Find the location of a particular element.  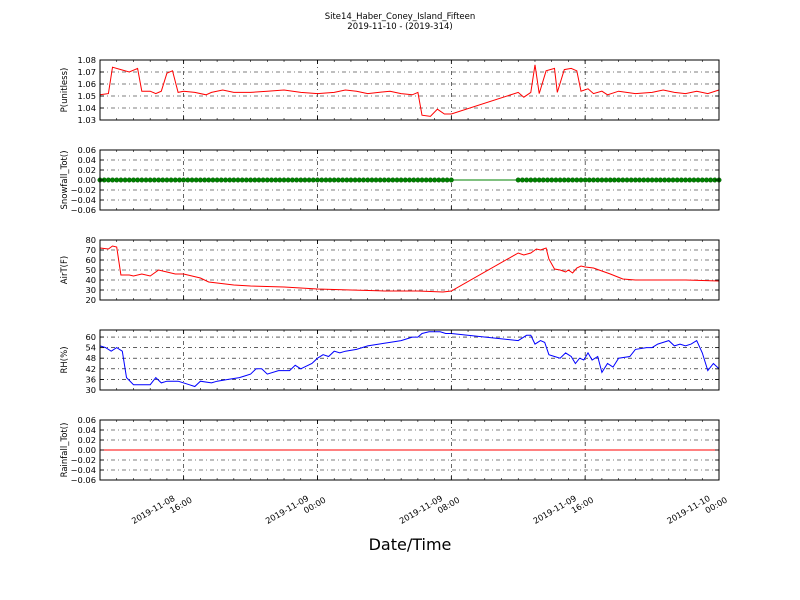

y-tick-label: 0.06 is located at coordinates (87, 150).